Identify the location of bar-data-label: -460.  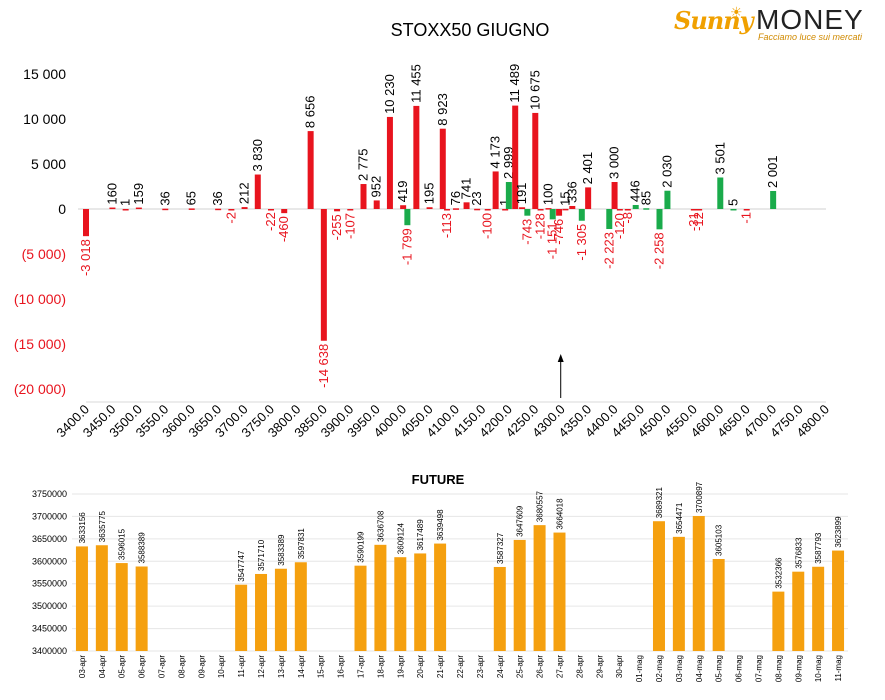
(283, 229).